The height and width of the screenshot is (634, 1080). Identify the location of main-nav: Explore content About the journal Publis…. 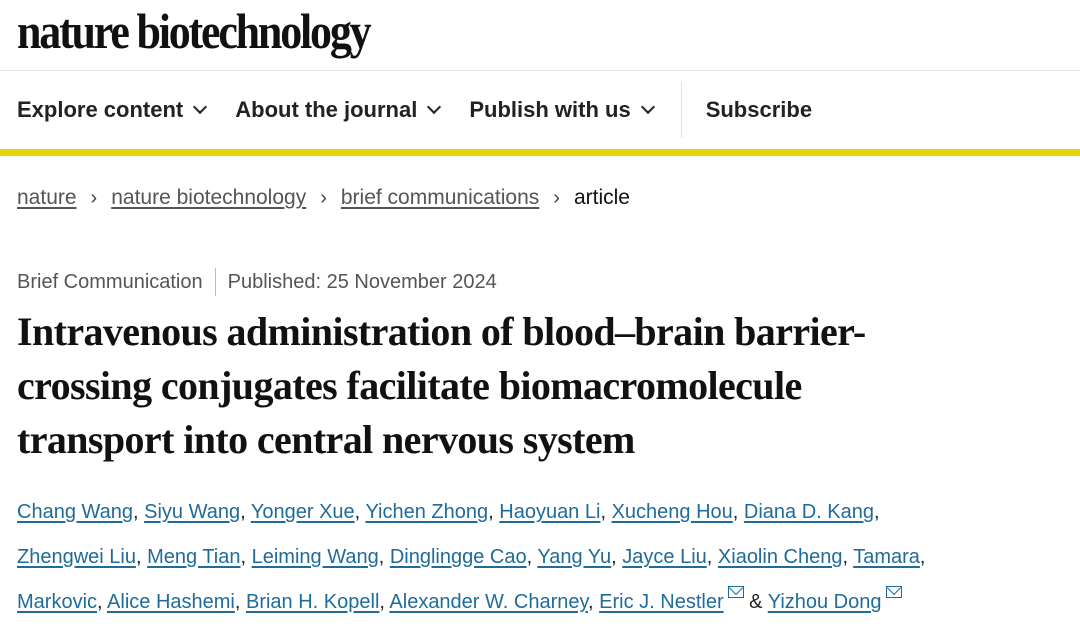
(429, 110).